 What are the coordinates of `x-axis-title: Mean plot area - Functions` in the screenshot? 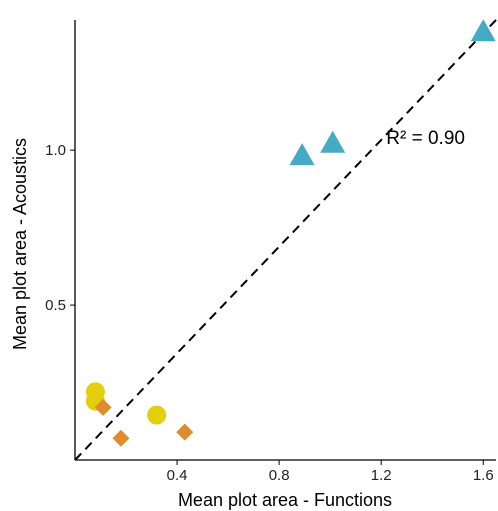 It's located at (285, 500).